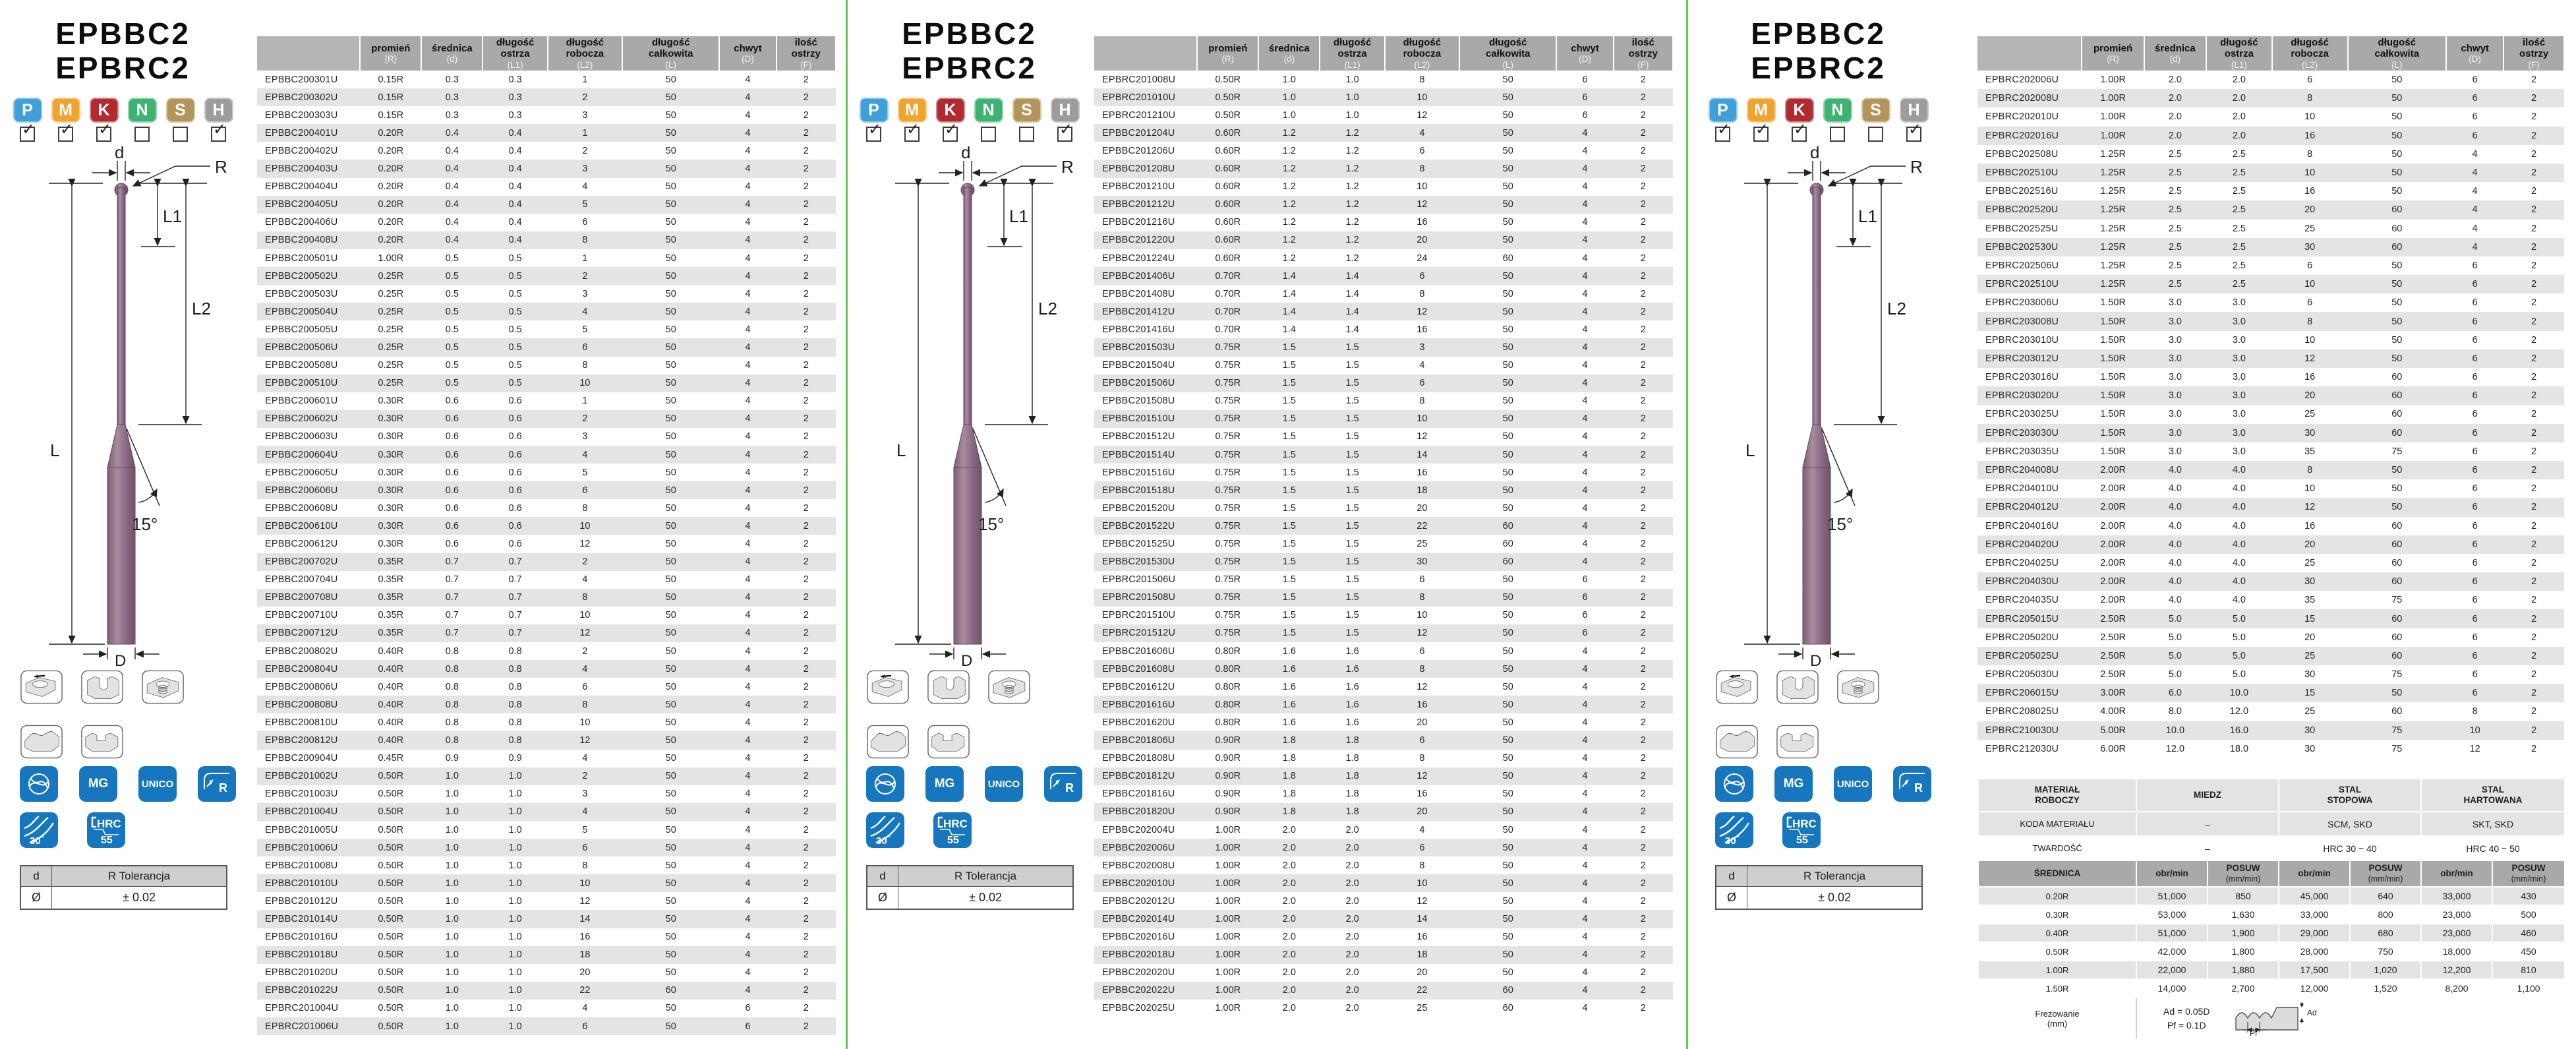  What do you see at coordinates (302, 973) in the screenshot?
I see `part-number-cell: EPBBC201020U` at bounding box center [302, 973].